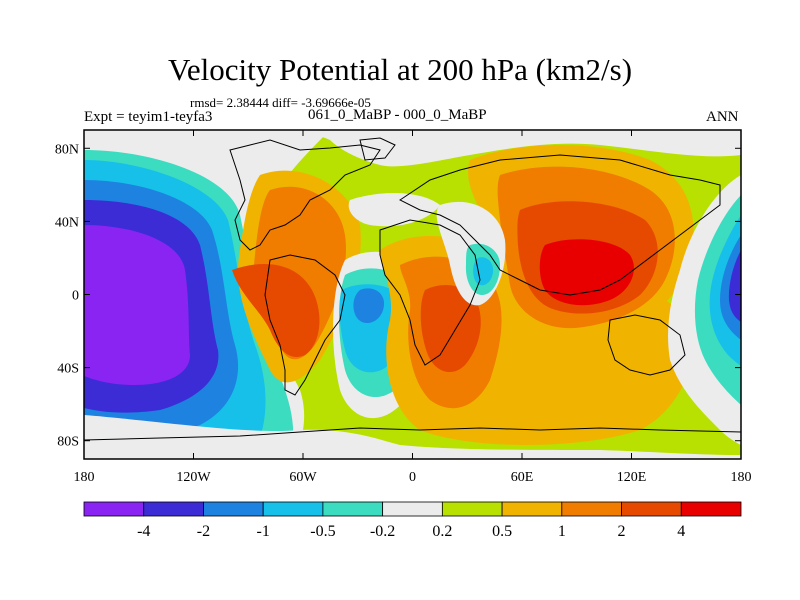 This screenshot has width=800, height=600. I want to click on colorbar-label-8: 2, so click(622, 531).